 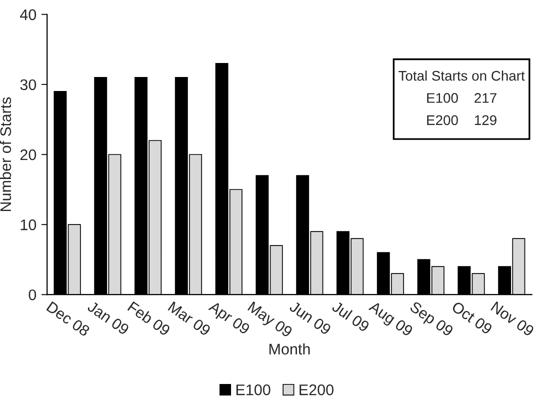 I want to click on annotation: Total Starts on Chart, so click(x=461, y=75).